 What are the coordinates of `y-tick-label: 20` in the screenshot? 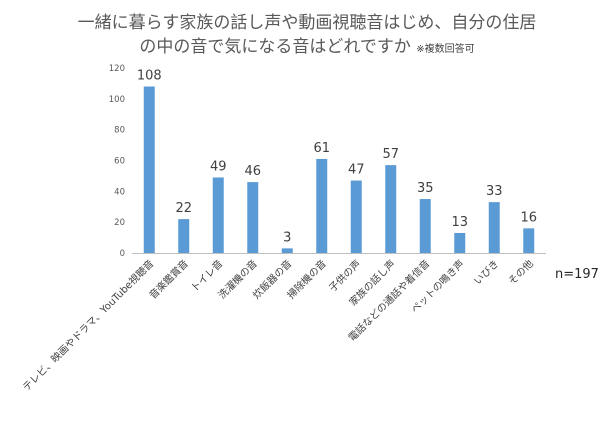 It's located at (119, 223).